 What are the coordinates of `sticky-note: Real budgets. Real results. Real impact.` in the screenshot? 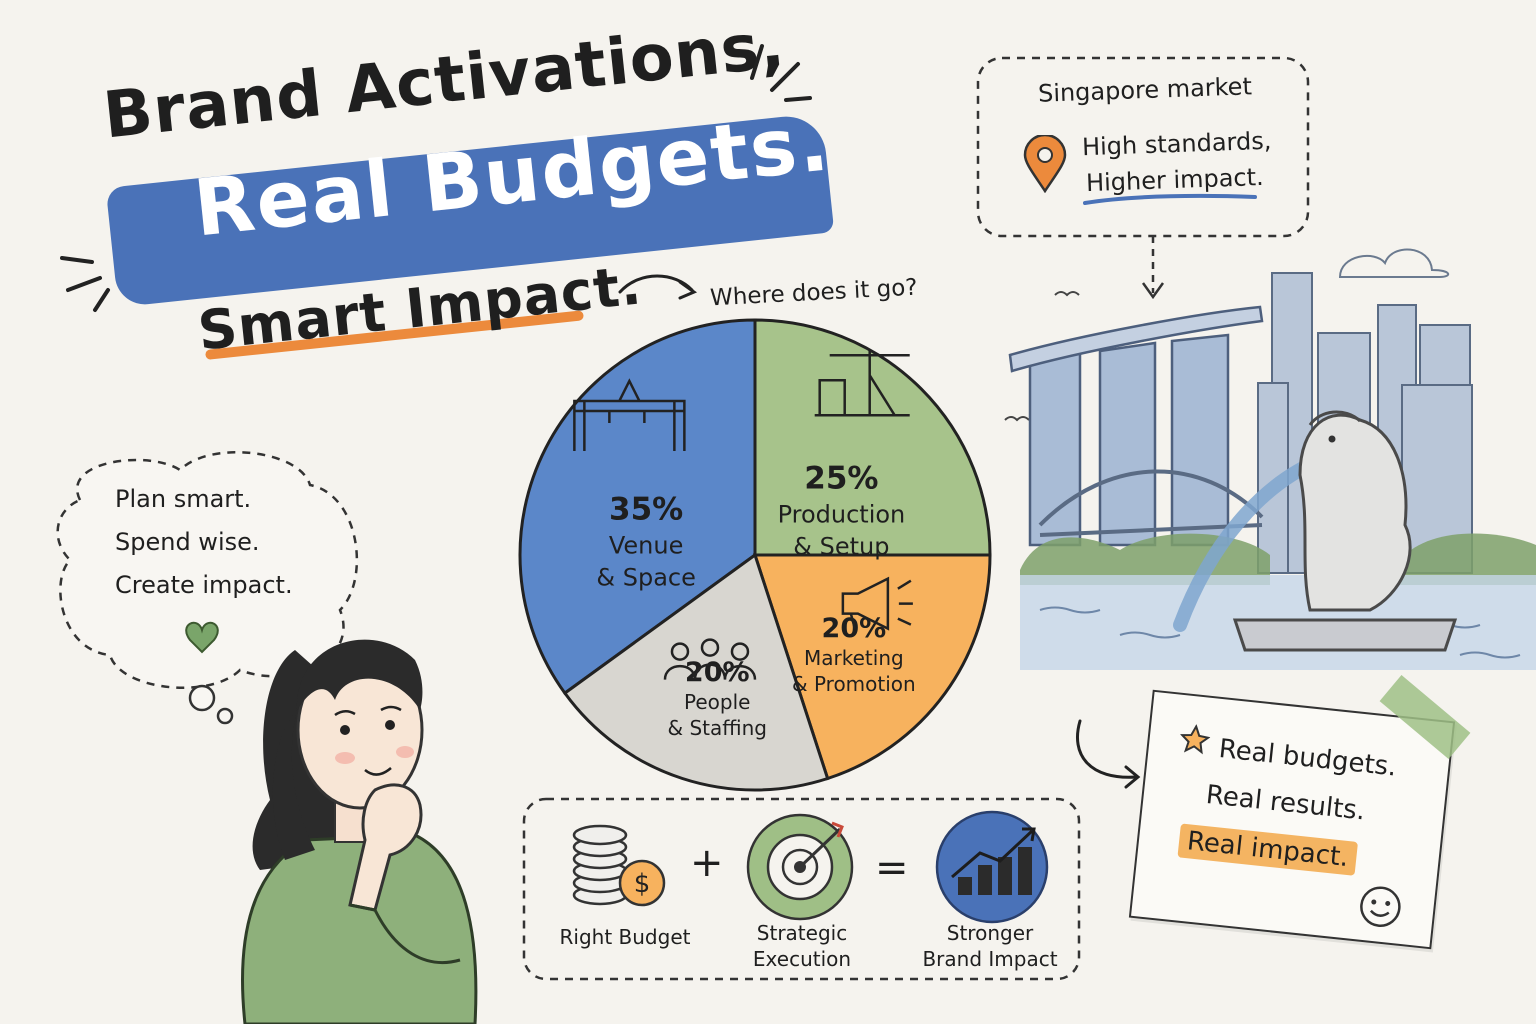 It's located at (1292, 819).